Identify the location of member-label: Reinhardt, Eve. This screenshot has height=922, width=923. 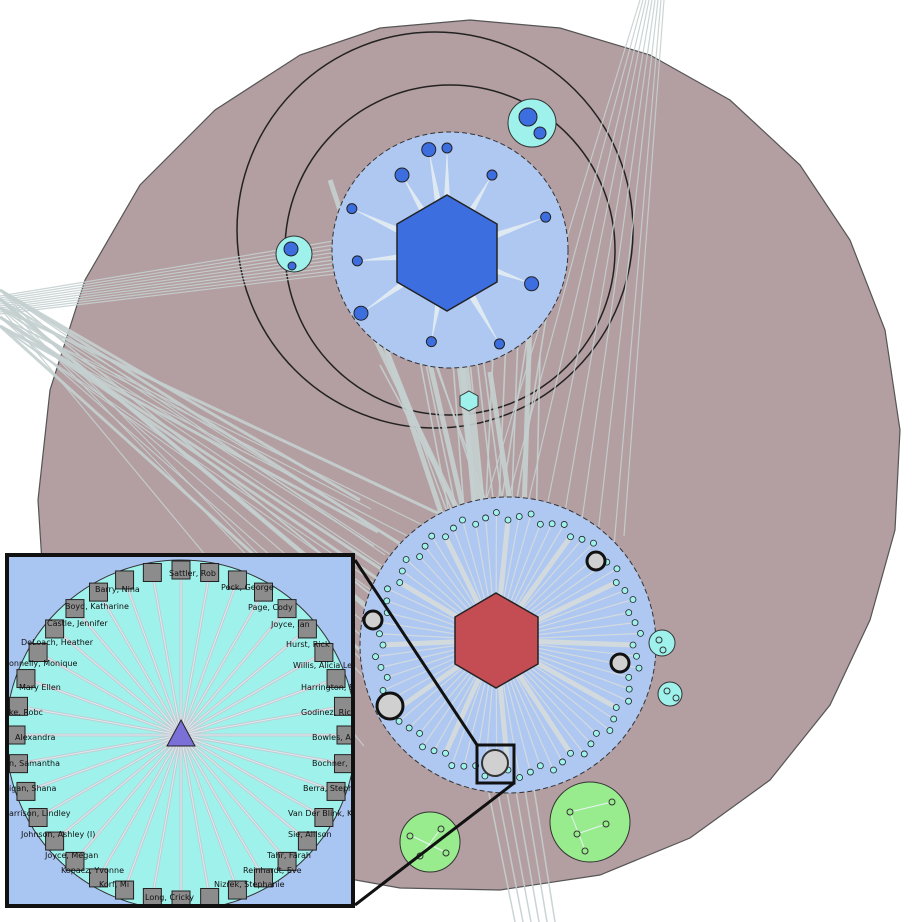
(272, 870).